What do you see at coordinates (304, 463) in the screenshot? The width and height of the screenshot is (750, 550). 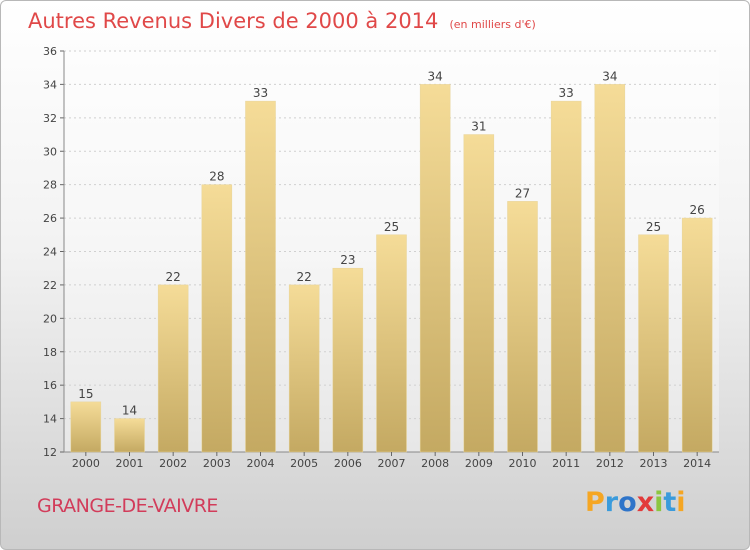 I see `x-tick-label: 2005` at bounding box center [304, 463].